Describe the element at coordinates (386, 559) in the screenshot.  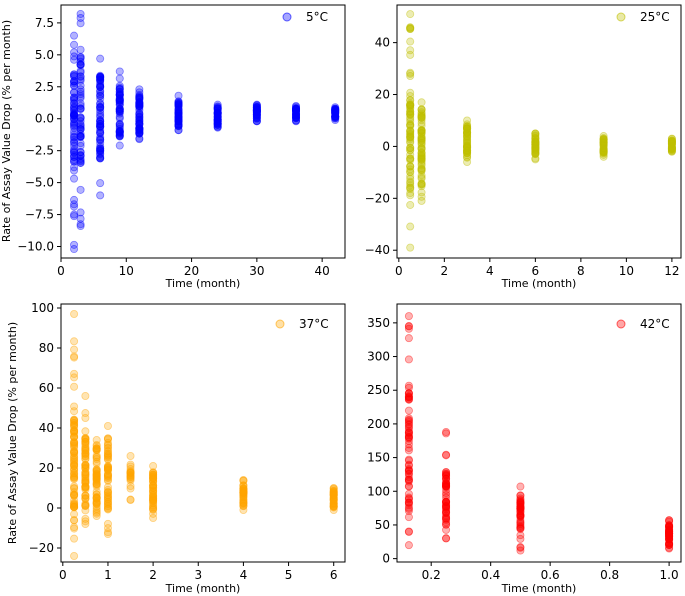
I see `y-tick-label: 0` at that location.